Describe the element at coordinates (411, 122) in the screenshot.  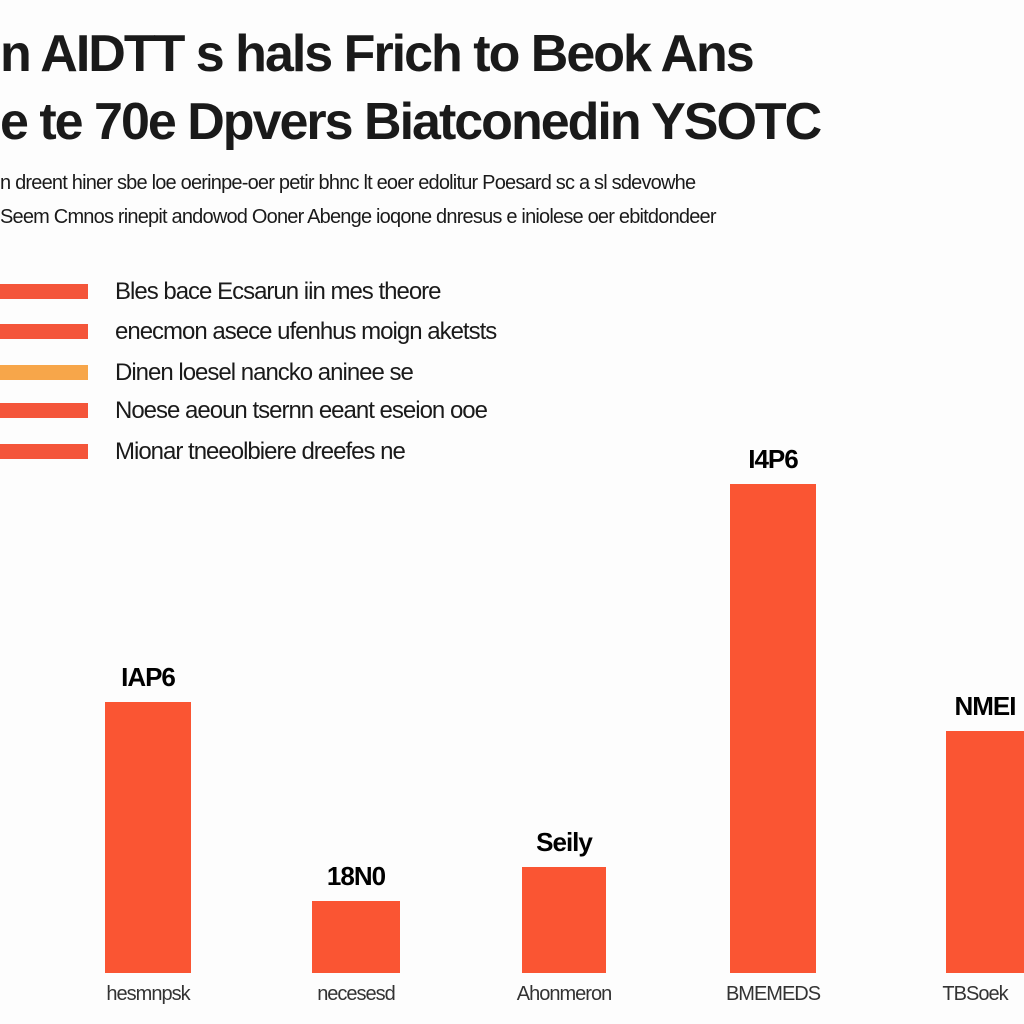
I see `chart-title-line-2: e te 70e Dpvers Biatconedin YSOTC` at that location.